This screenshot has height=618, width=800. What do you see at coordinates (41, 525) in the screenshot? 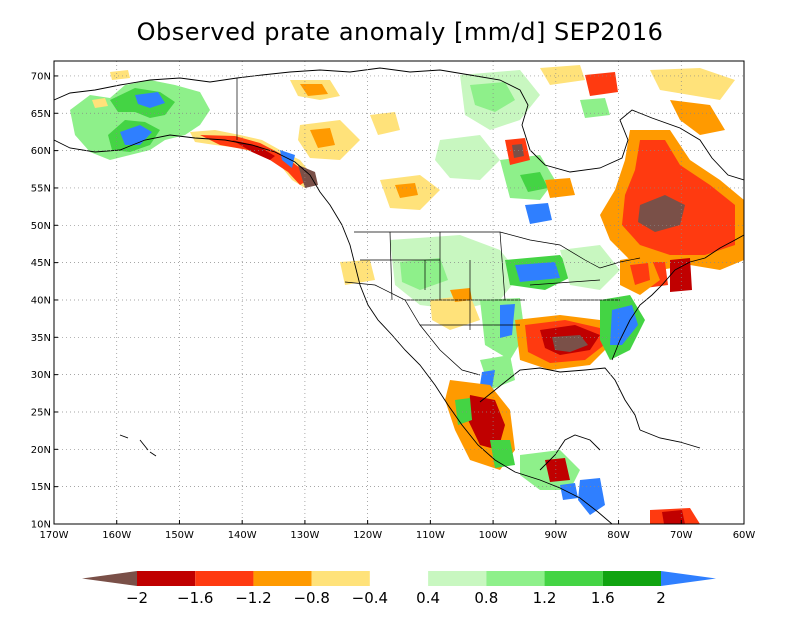
I see `lat-tick-label: 10N` at bounding box center [41, 525].